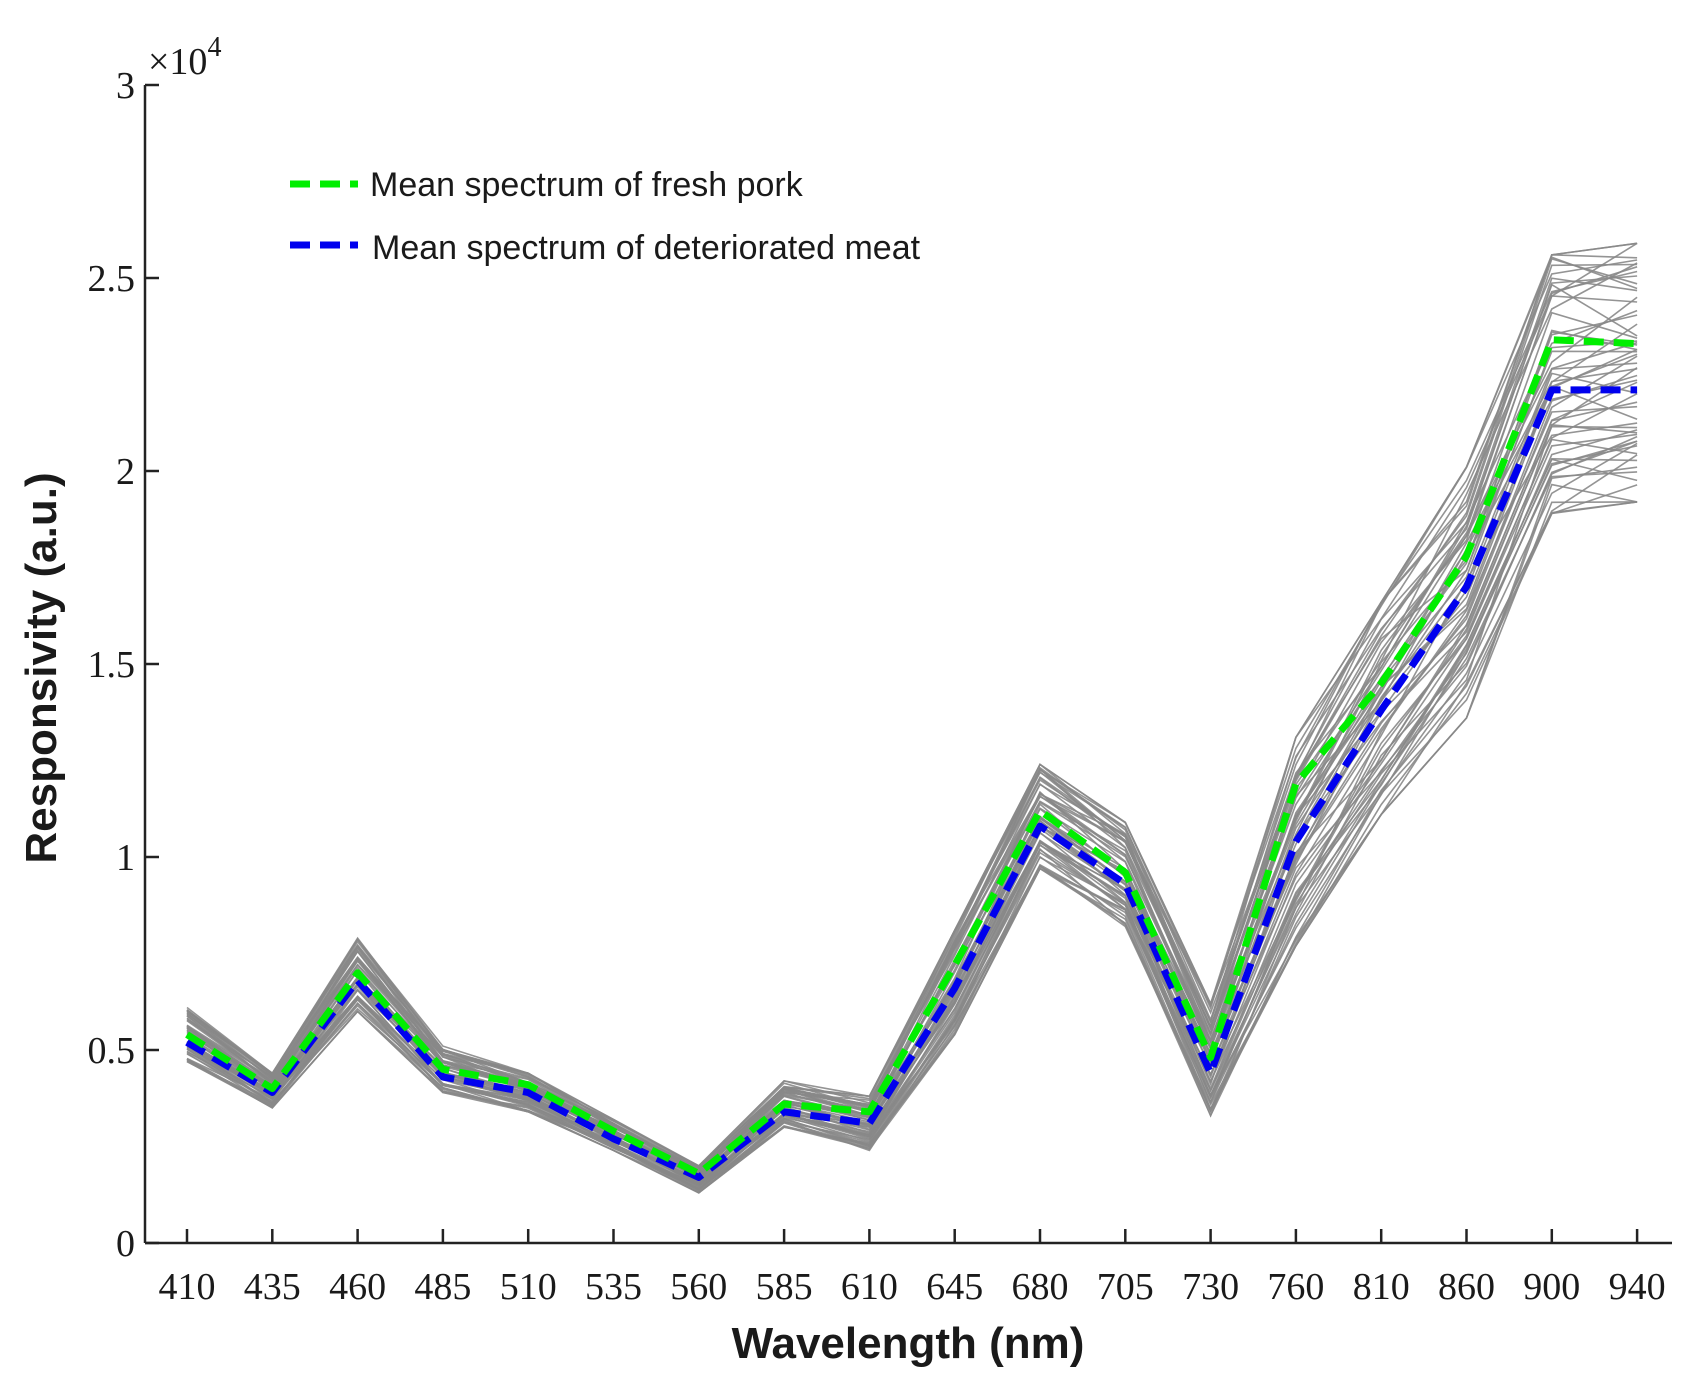 Image resolution: width=1687 pixels, height=1380 pixels. Describe the element at coordinates (1551, 1287) in the screenshot. I see `x-tick-label: 900` at that location.